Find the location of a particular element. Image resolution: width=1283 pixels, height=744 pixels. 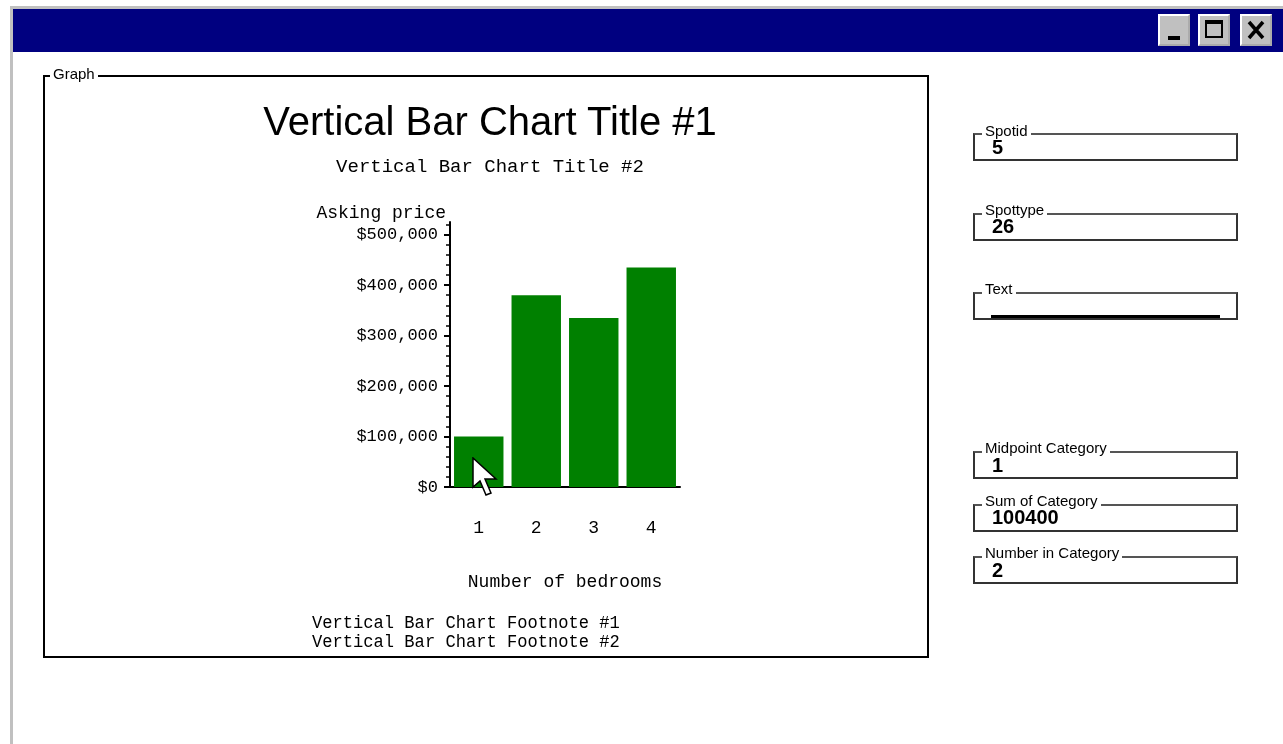

chart-subtitle: Vertical Bar Chart Title #2 is located at coordinates (490, 166).